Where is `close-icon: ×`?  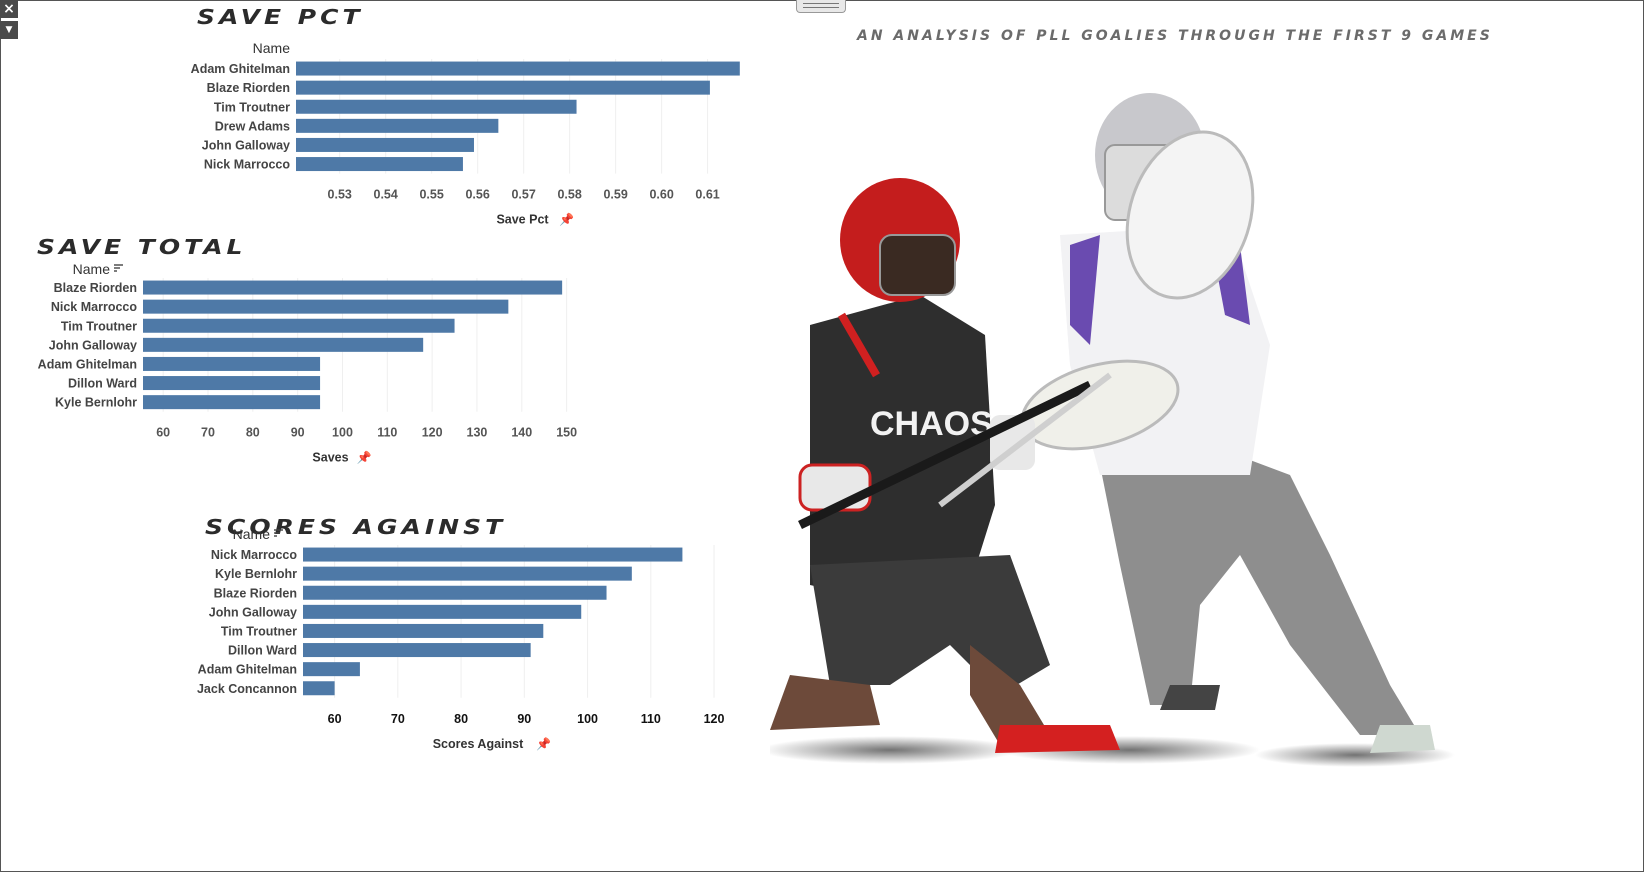
close-icon: × is located at coordinates (9, 9).